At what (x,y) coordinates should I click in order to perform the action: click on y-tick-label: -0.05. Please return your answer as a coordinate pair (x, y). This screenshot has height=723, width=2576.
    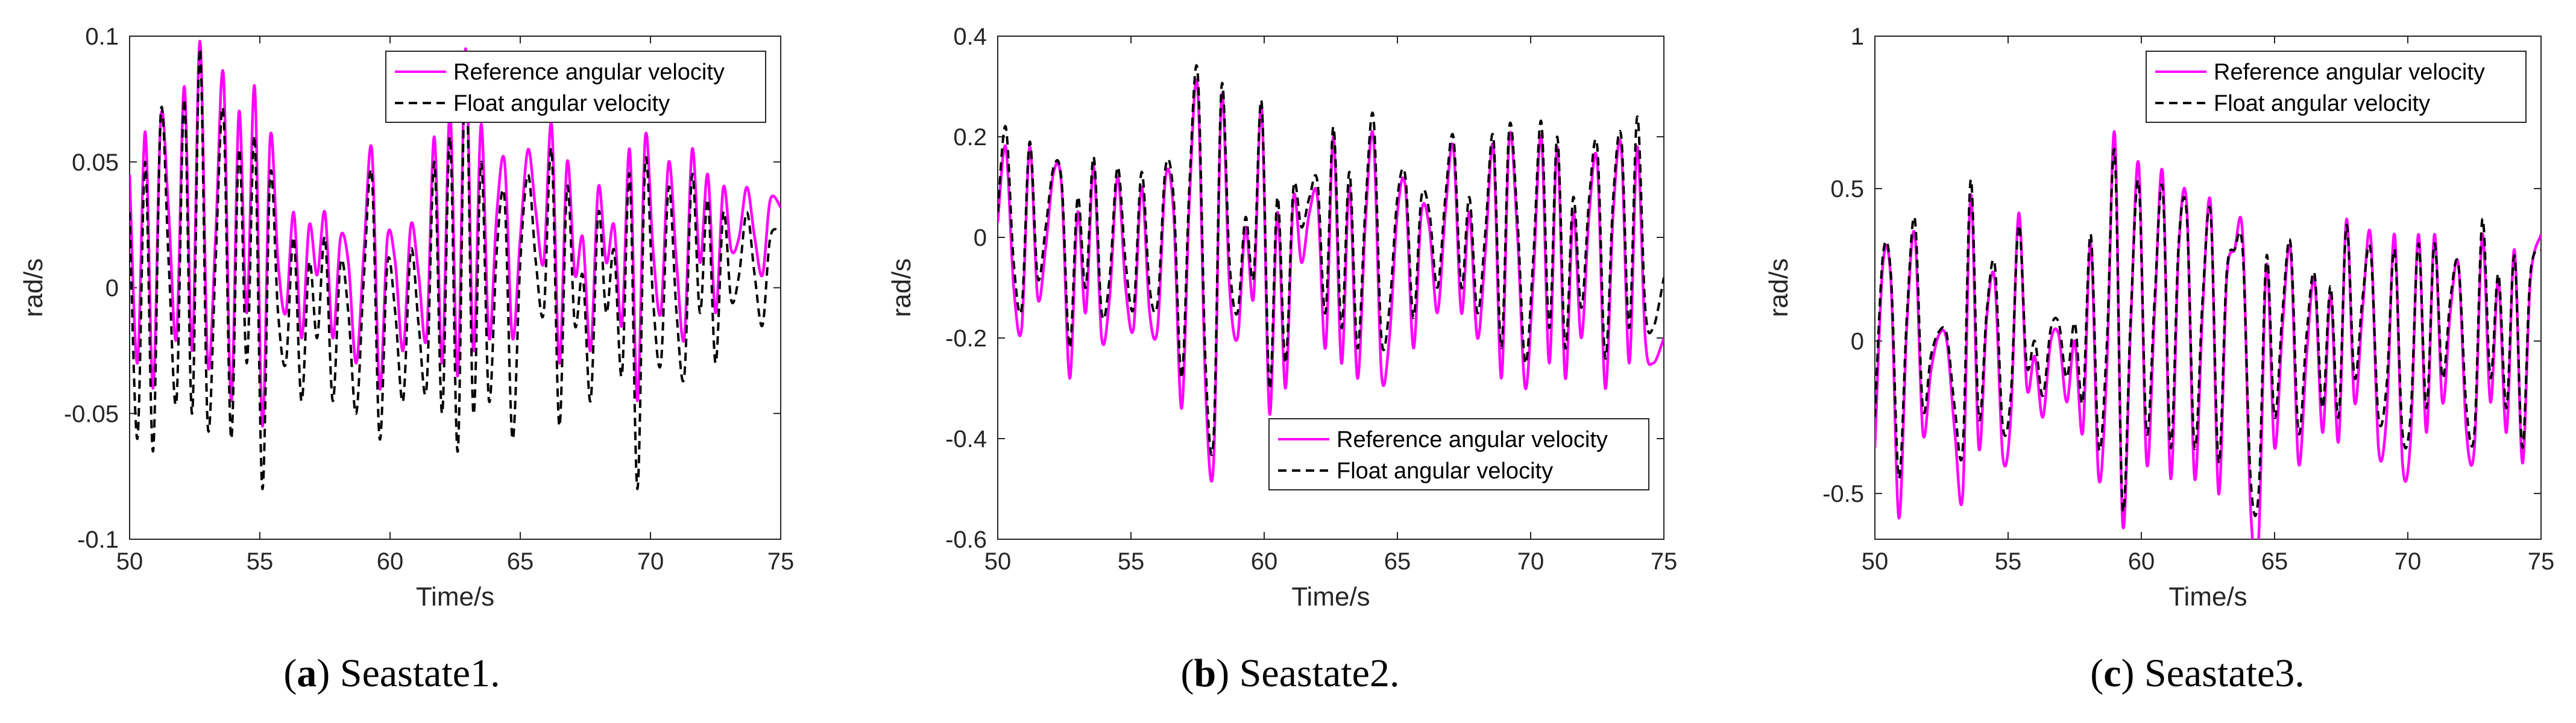
    Looking at the image, I should click on (91, 414).